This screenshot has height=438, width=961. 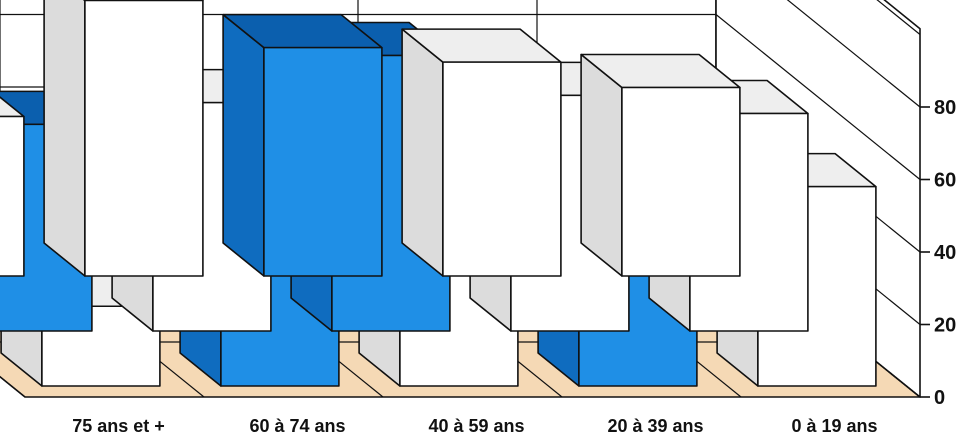 I want to click on y-tick-label: 20, so click(x=945, y=326).